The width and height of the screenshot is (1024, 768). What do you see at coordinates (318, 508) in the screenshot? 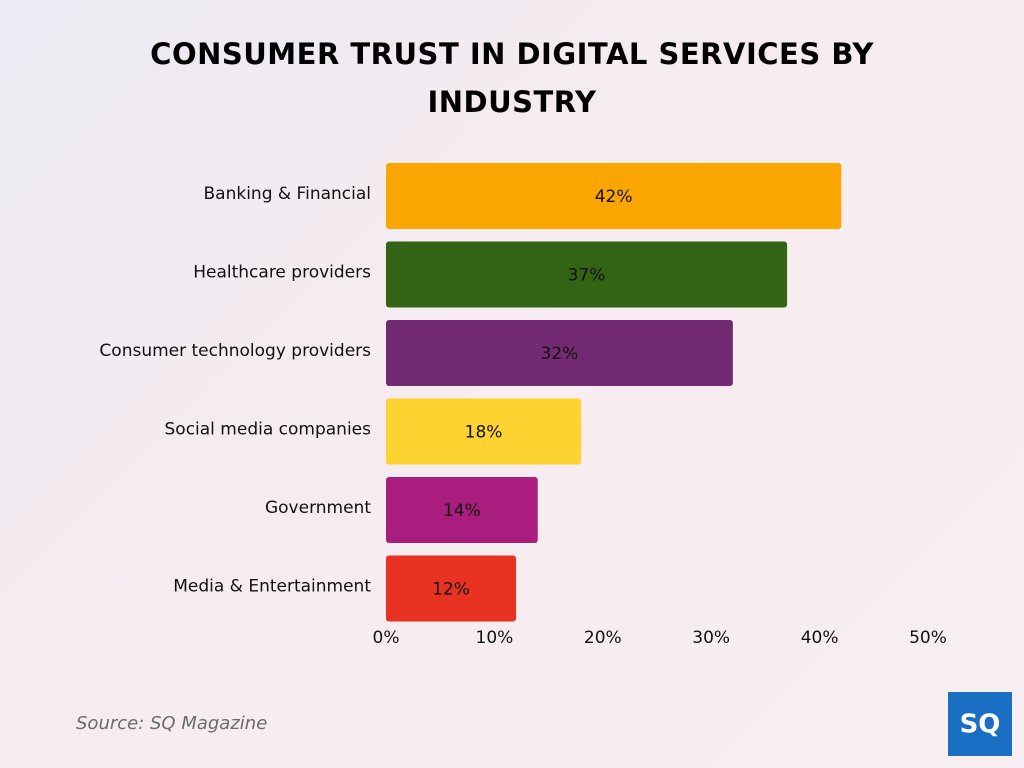
I see `y-tick-label: Government` at bounding box center [318, 508].